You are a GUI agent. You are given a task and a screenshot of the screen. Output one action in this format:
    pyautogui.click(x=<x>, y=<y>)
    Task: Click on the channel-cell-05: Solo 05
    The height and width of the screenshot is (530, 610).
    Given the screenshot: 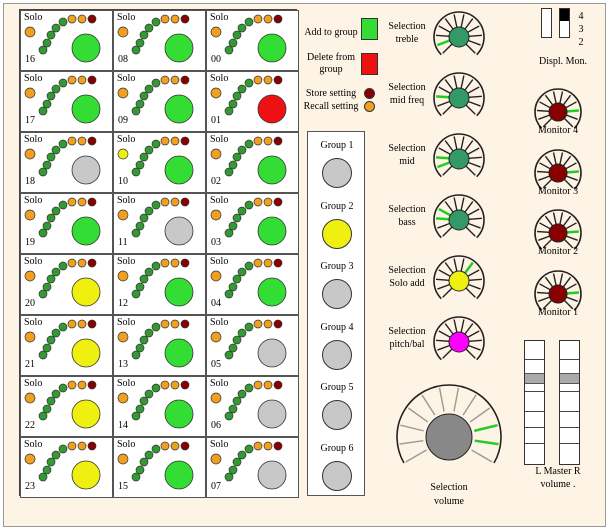 What is the action you would take?
    pyautogui.click(x=252, y=345)
    